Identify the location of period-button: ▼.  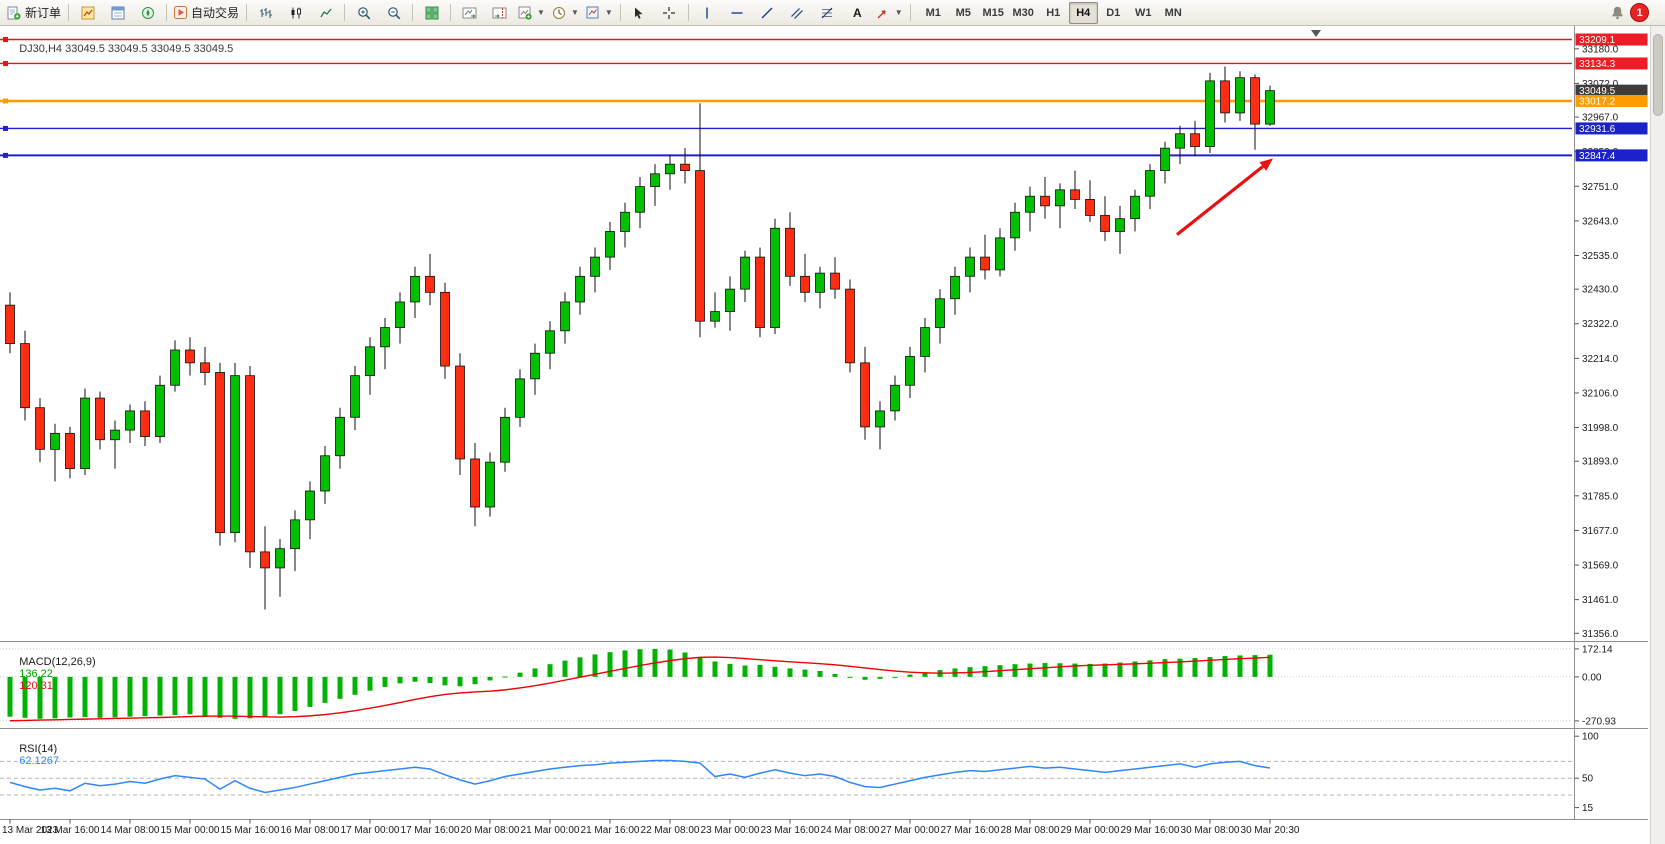
(565, 13).